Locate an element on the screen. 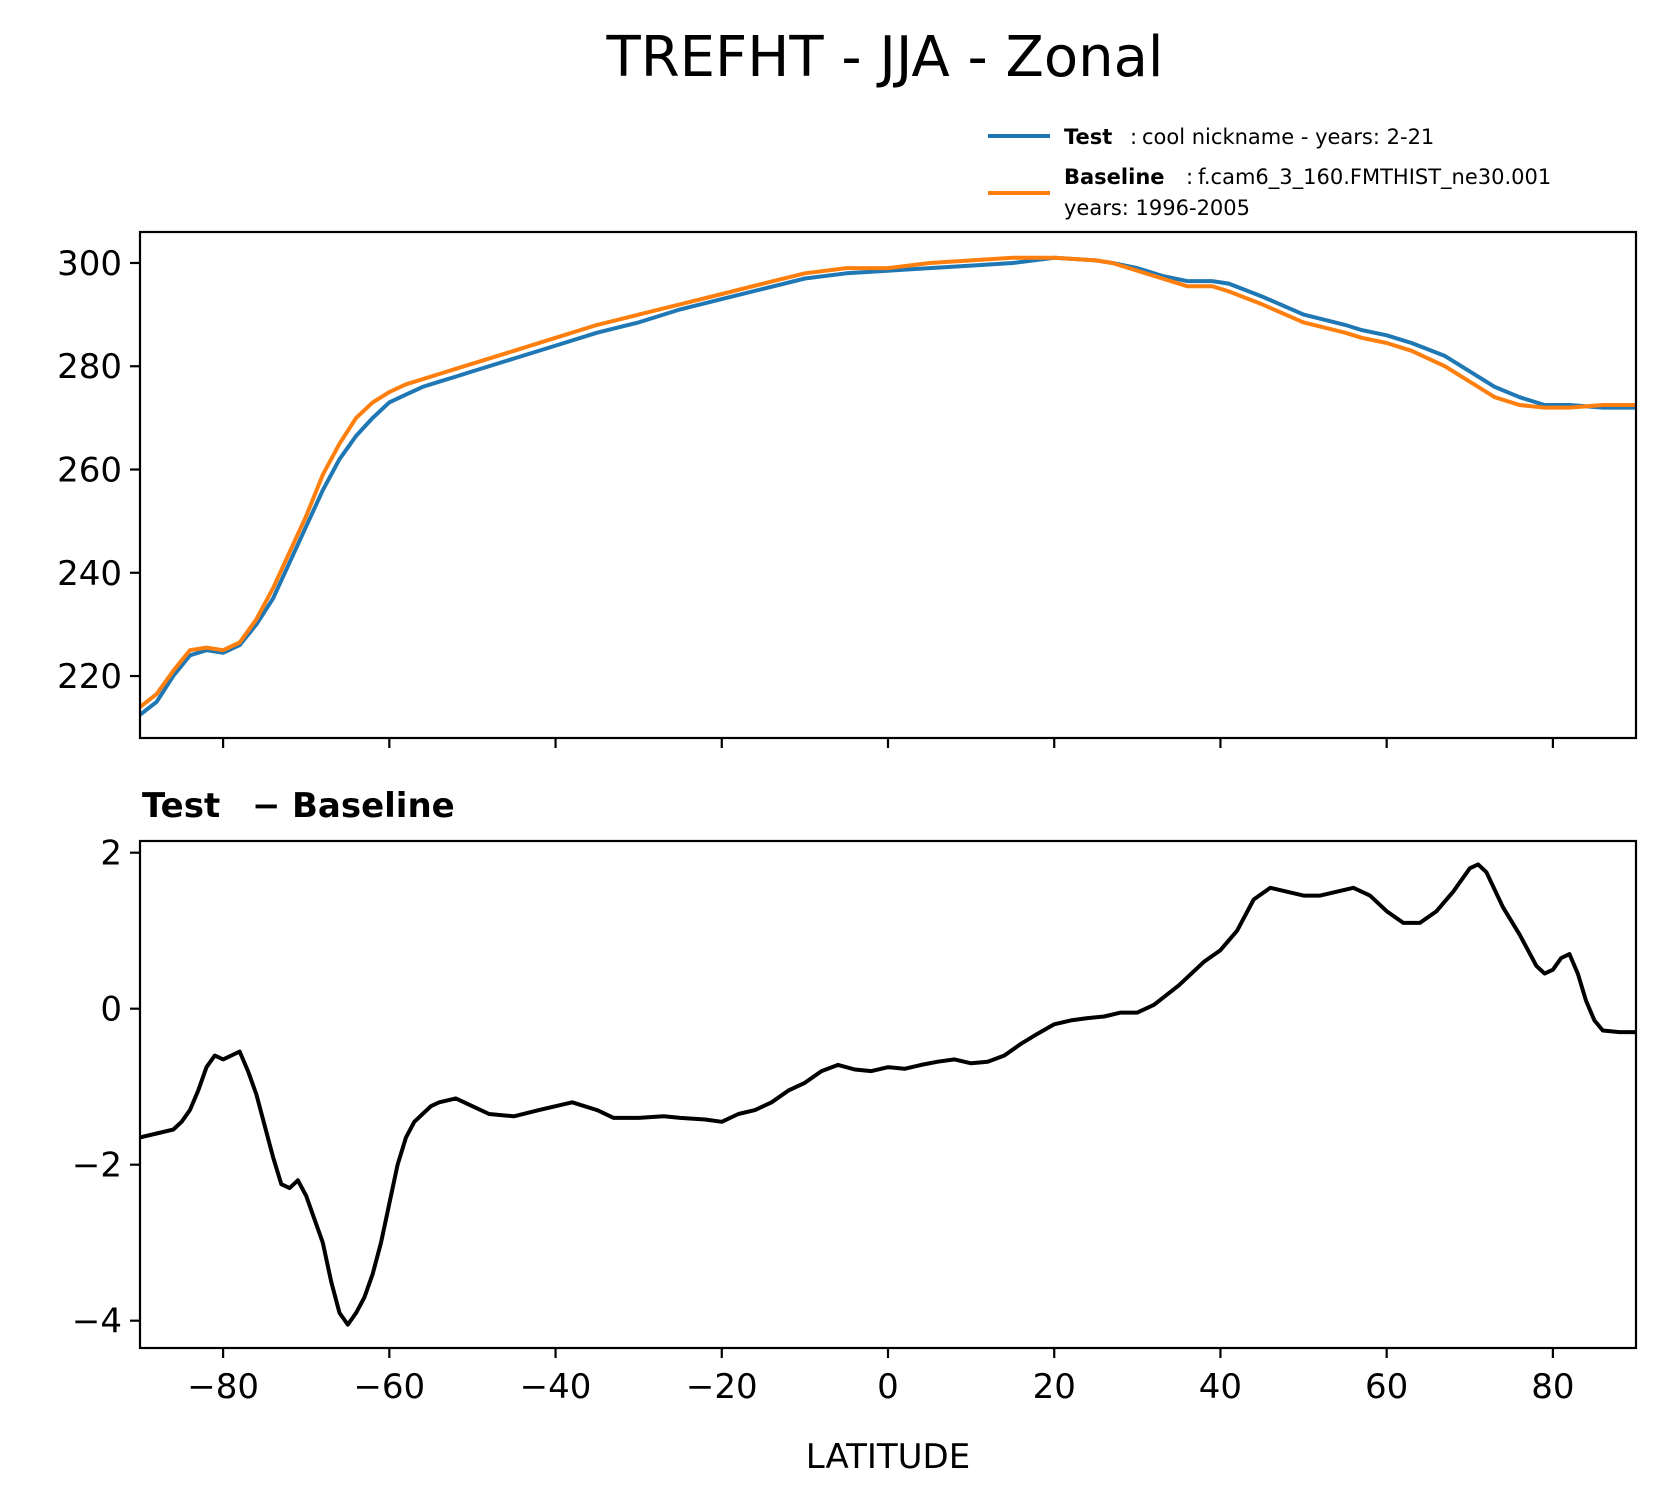  x-tick-label: −80 is located at coordinates (223, 1387).